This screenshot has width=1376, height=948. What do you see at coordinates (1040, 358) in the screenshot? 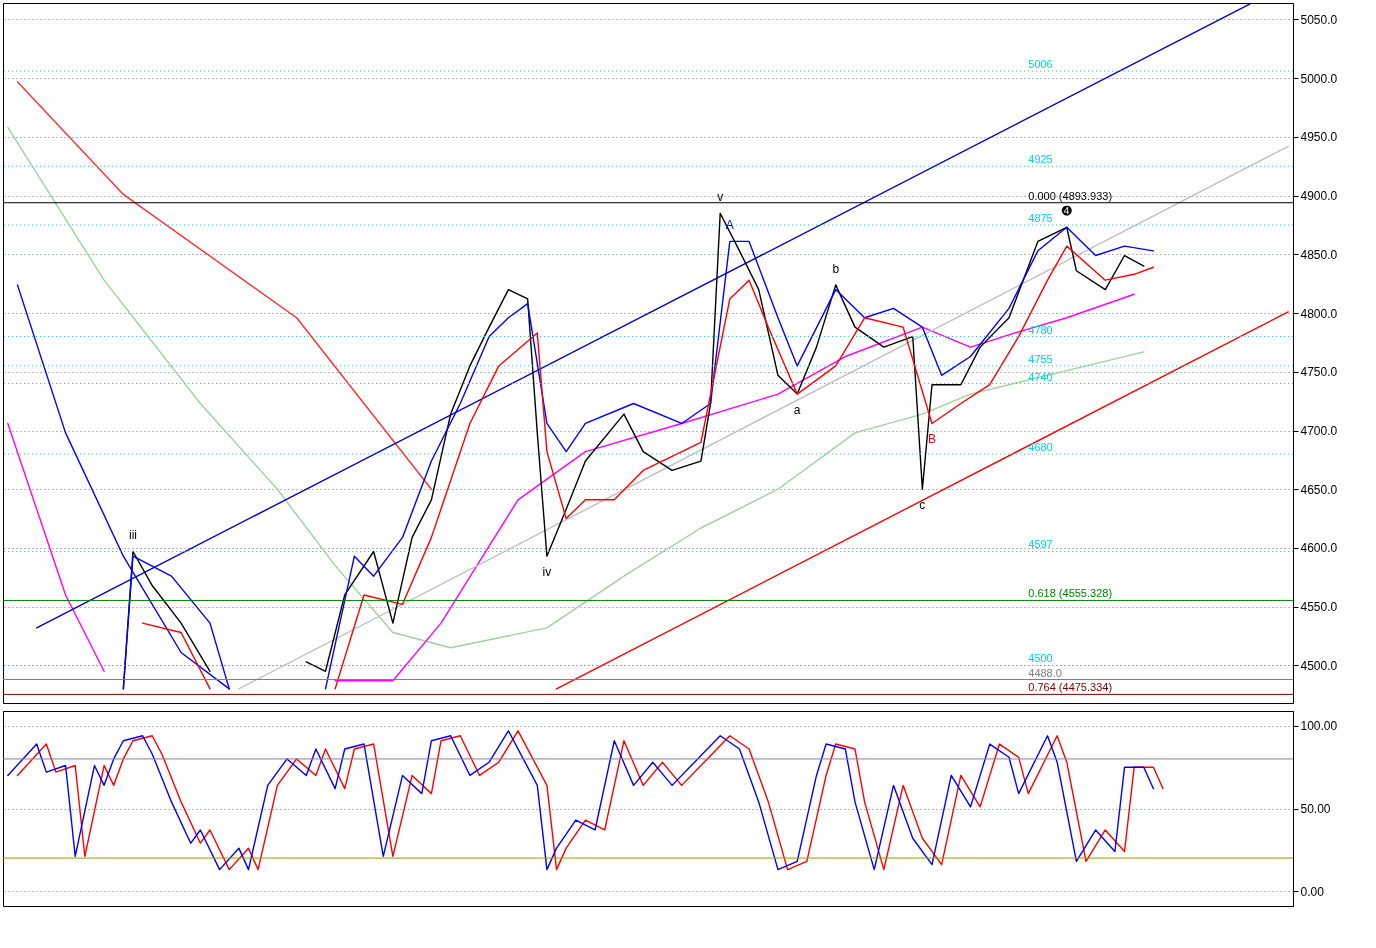
I see `ref-line-label: 4755` at bounding box center [1040, 358].